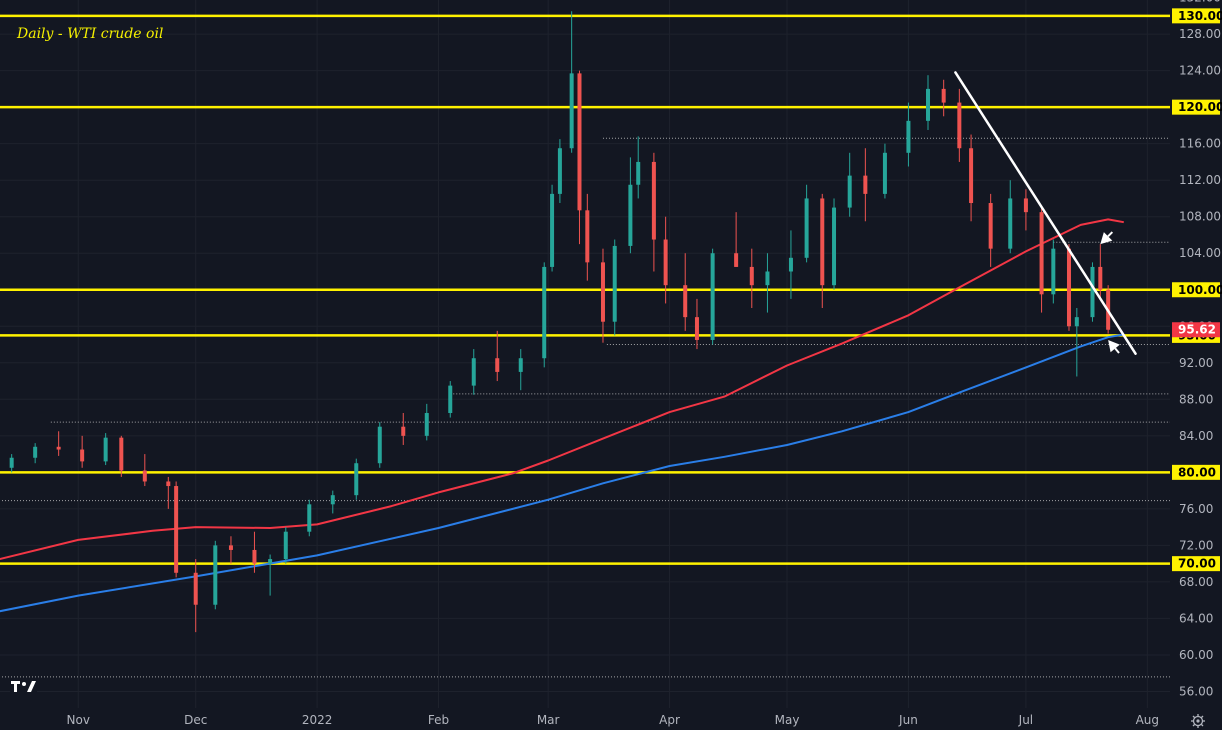 The image size is (1222, 730). I want to click on price-tag-label: 95.62, so click(1197, 330).